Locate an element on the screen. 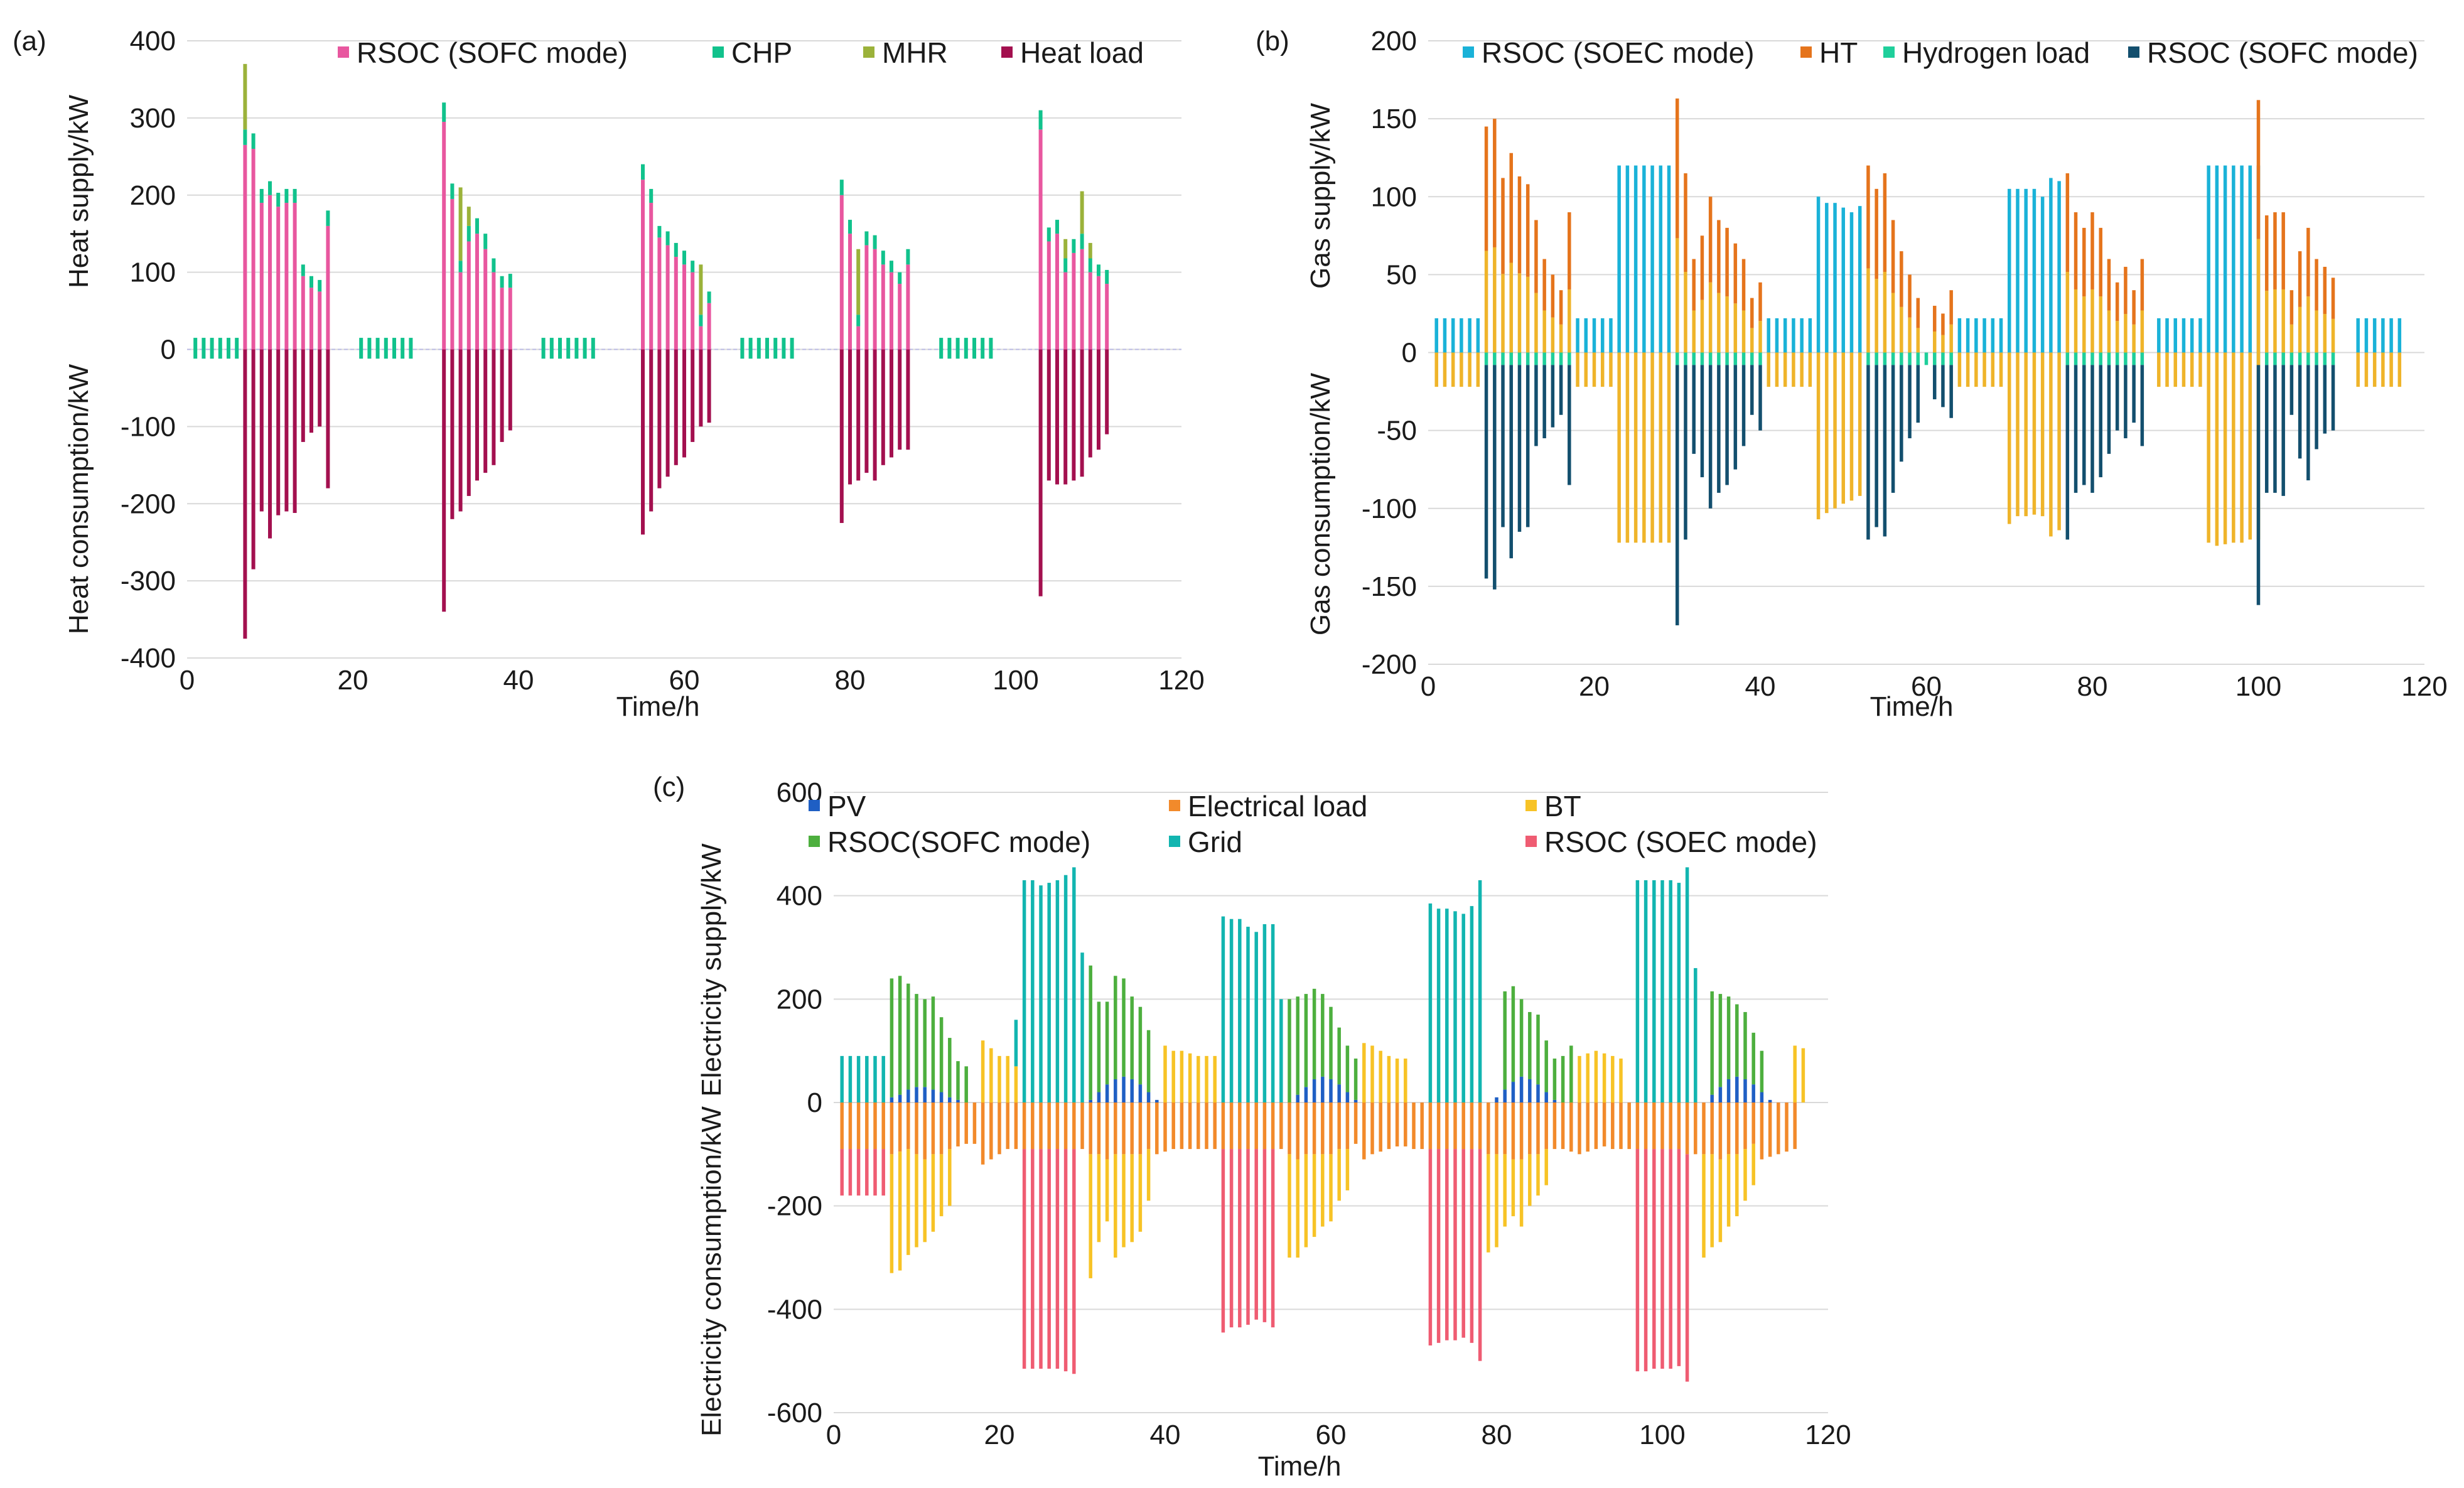 The width and height of the screenshot is (2464, 1488). b-xtick-label: 40 is located at coordinates (1760, 687).